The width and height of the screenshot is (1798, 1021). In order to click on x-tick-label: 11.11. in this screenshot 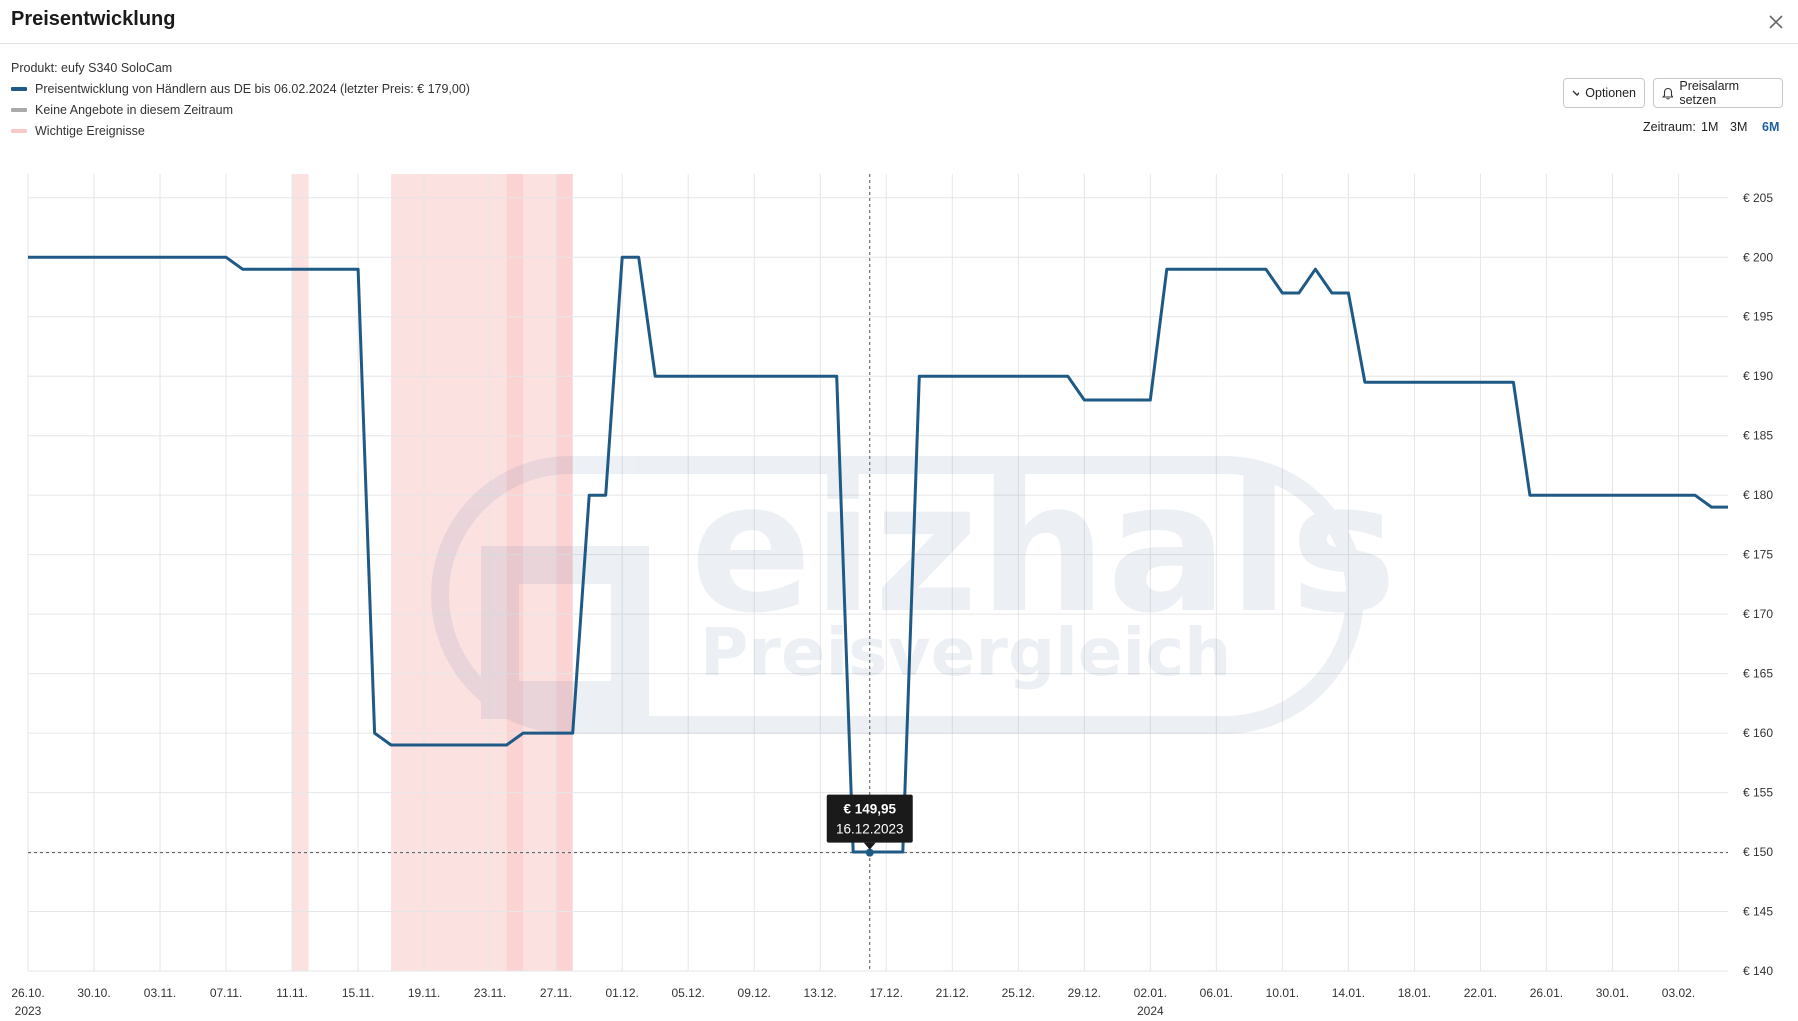, I will do `click(292, 993)`.